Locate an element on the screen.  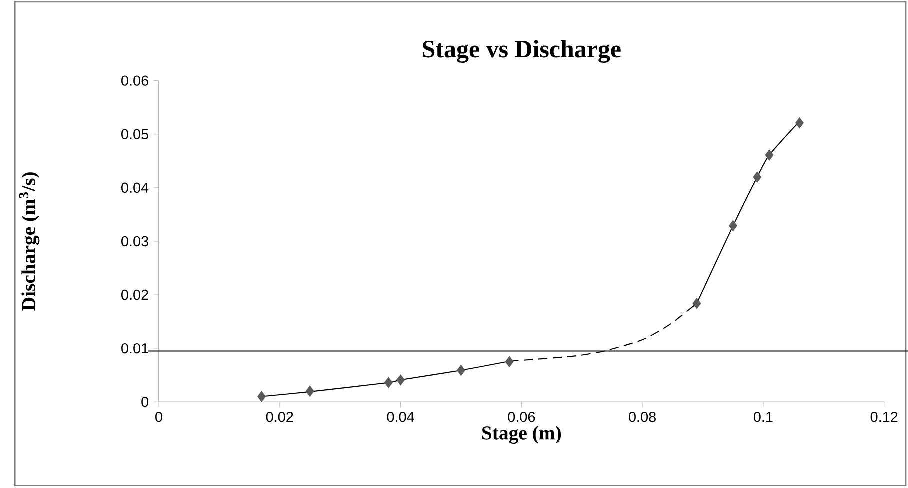
y-tick-label: 0.02 is located at coordinates (135, 295).